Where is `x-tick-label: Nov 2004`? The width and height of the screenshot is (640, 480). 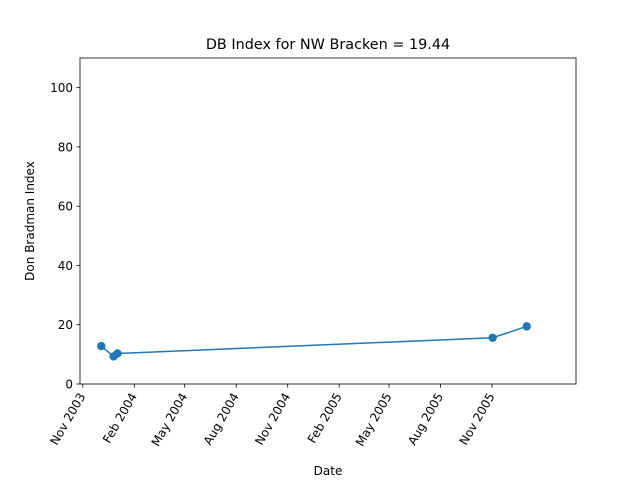
x-tick-label: Nov 2004 is located at coordinates (272, 419).